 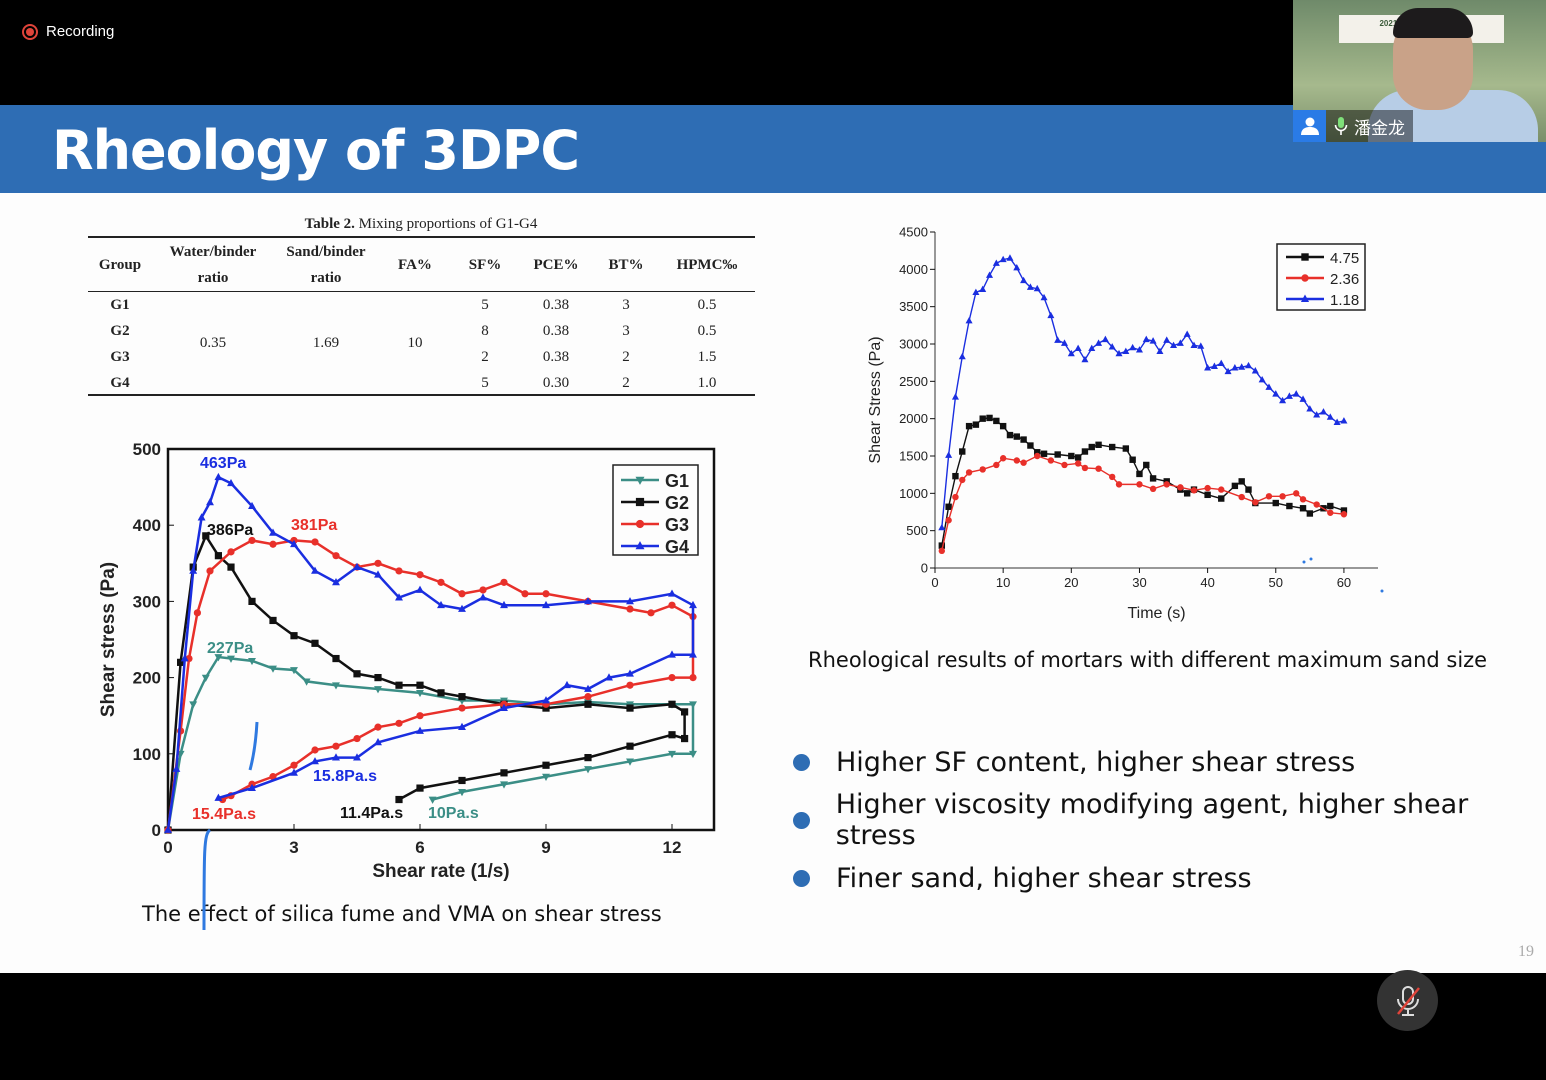 I want to click on cell-group: G1, so click(x=120, y=305).